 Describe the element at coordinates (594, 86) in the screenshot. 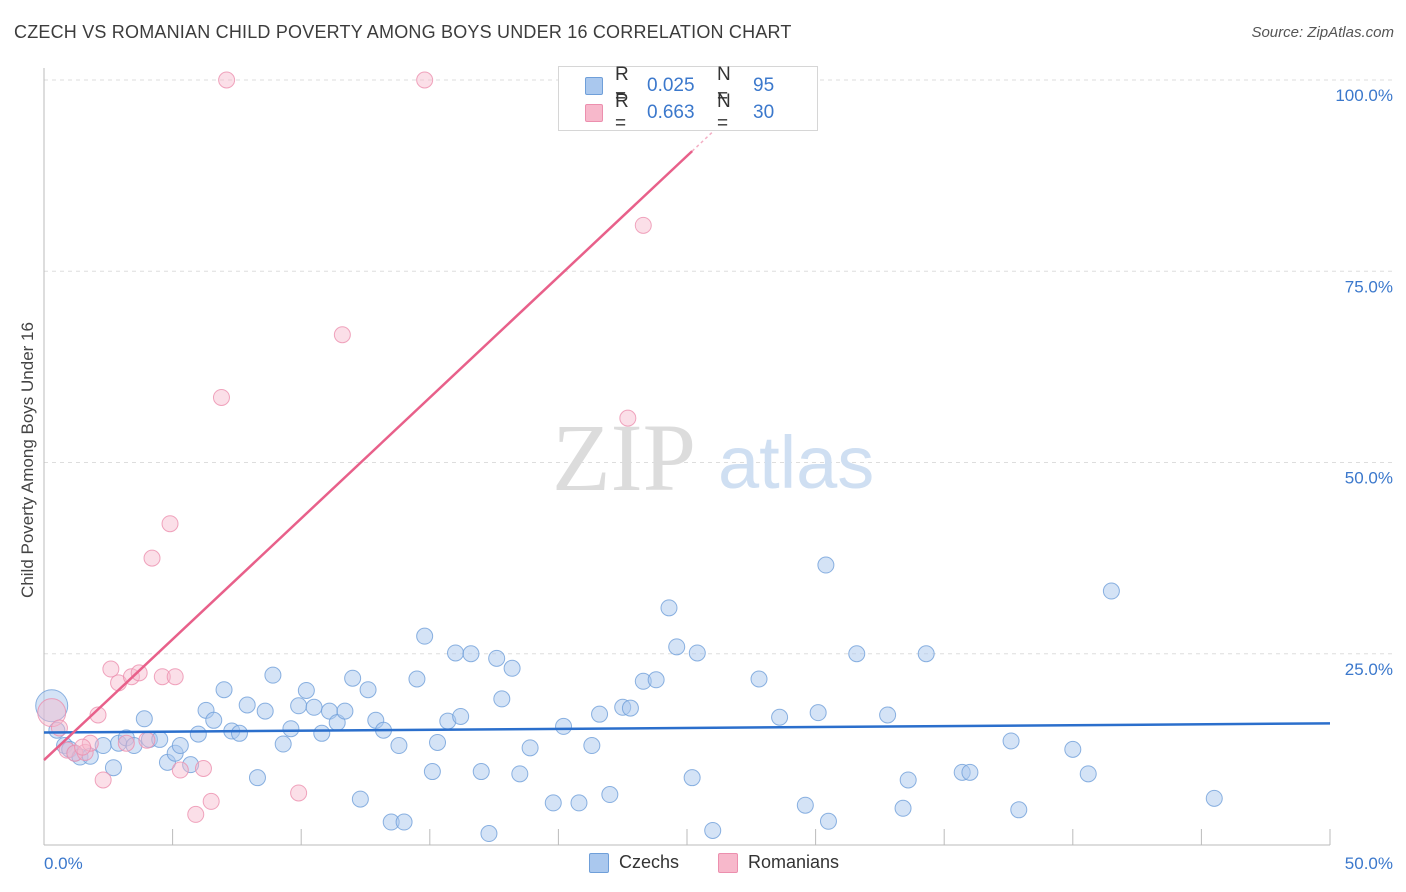

I see `czech-swatch` at that location.